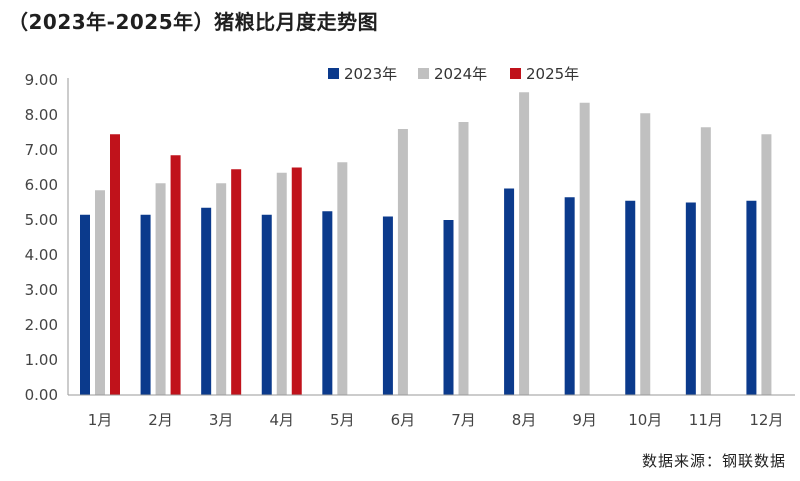 Image resolution: width=800 pixels, height=481 pixels. What do you see at coordinates (584, 420) in the screenshot?
I see `x-tick-label: 9月` at bounding box center [584, 420].